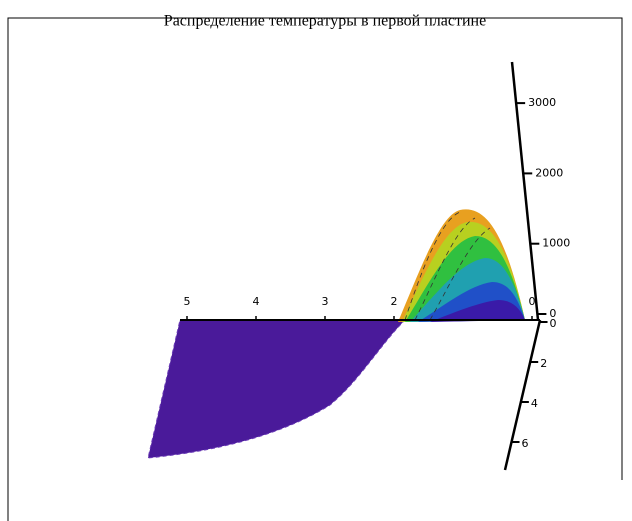 The width and height of the screenshot is (632, 521). What do you see at coordinates (477, 311) in the screenshot?
I see `surface-band` at bounding box center [477, 311].